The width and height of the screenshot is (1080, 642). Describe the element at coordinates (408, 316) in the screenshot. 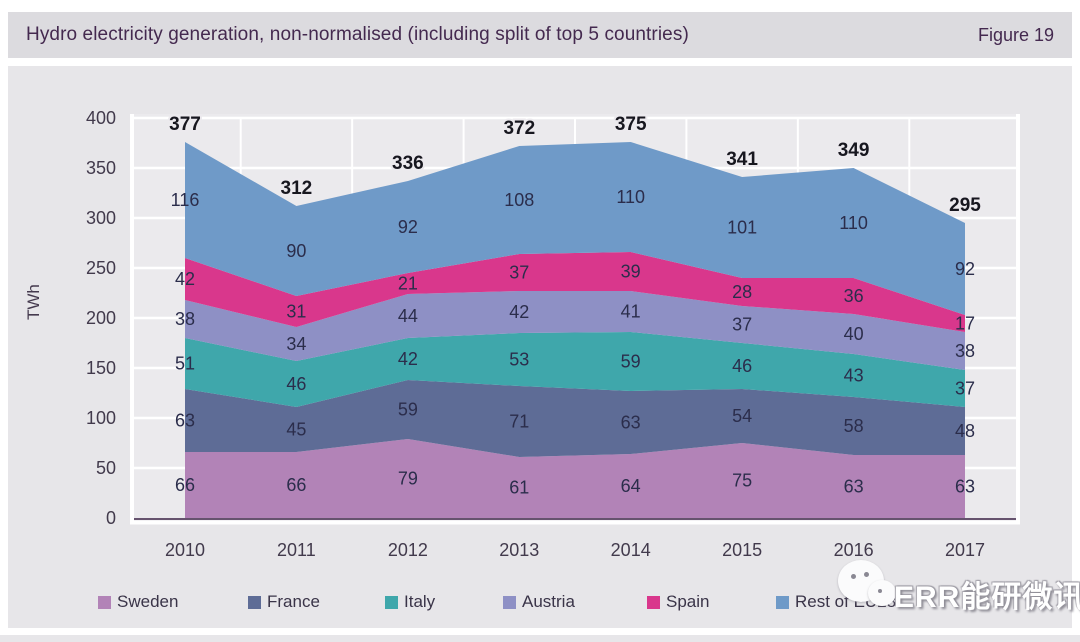

I see `value-label: 44` at that location.